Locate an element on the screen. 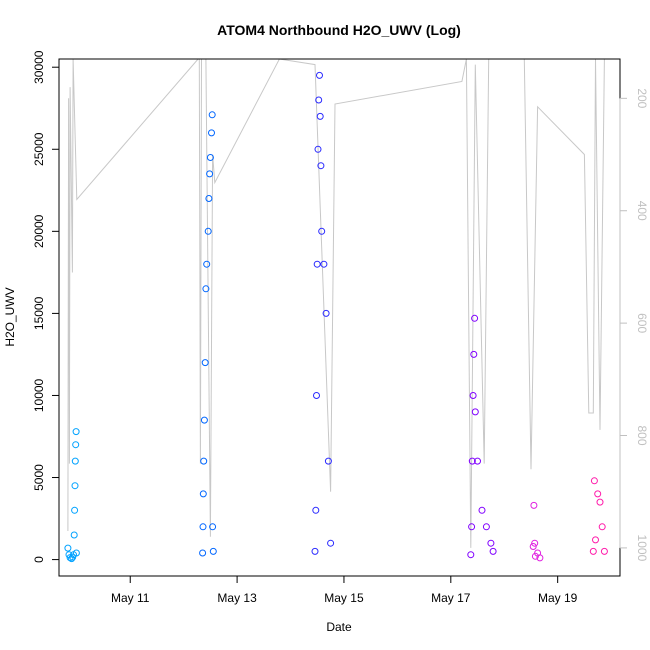  x-axis-label: Date is located at coordinates (339, 627).